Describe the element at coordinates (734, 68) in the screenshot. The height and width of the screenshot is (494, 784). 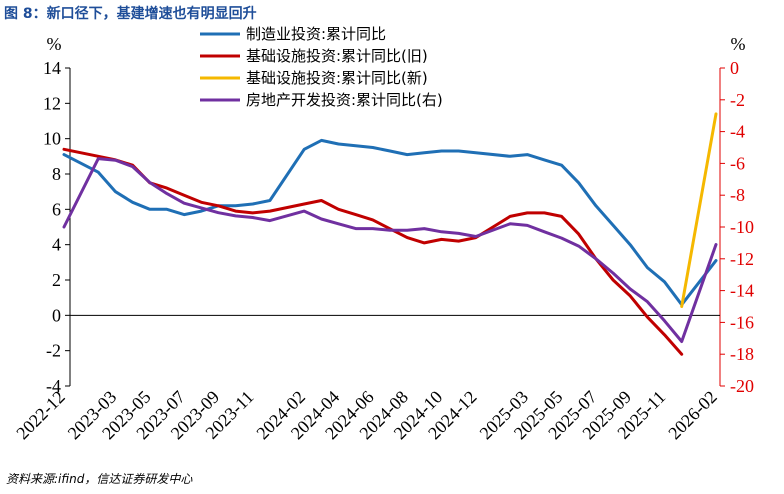
I see `right-axis-tick-label: 0` at that location.